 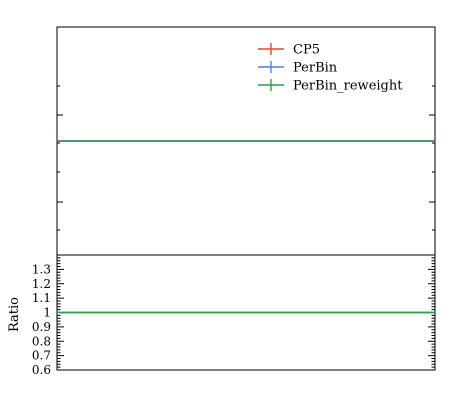 What do you see at coordinates (14, 314) in the screenshot?
I see `ratio-ylabel: Ratio` at bounding box center [14, 314].